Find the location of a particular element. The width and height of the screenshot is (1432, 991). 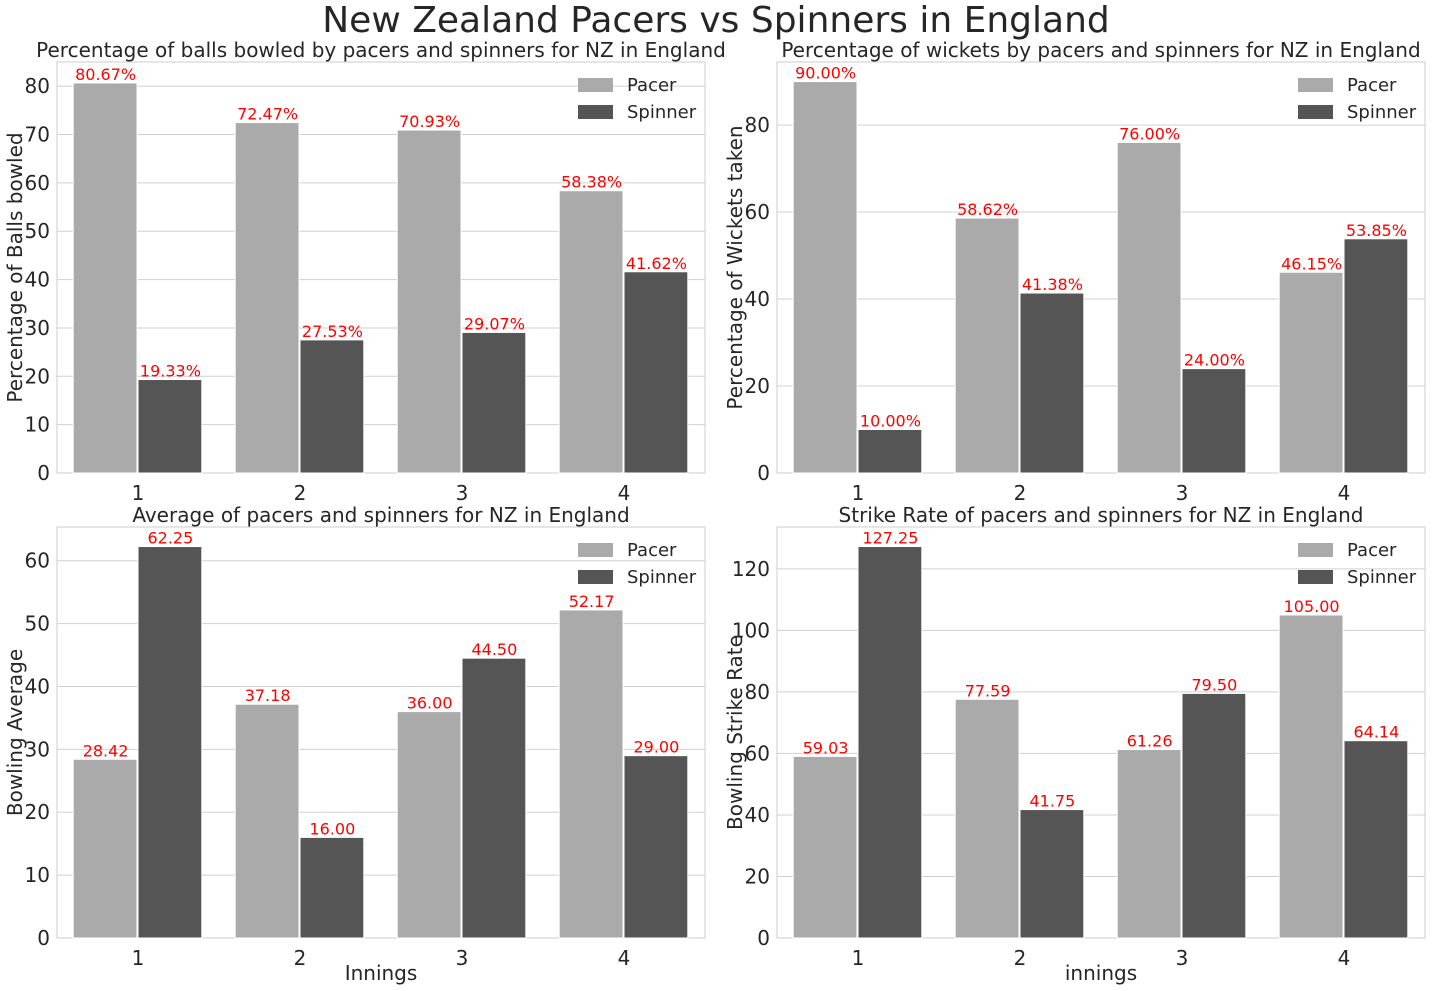

data-label: 28.42 is located at coordinates (106, 750).